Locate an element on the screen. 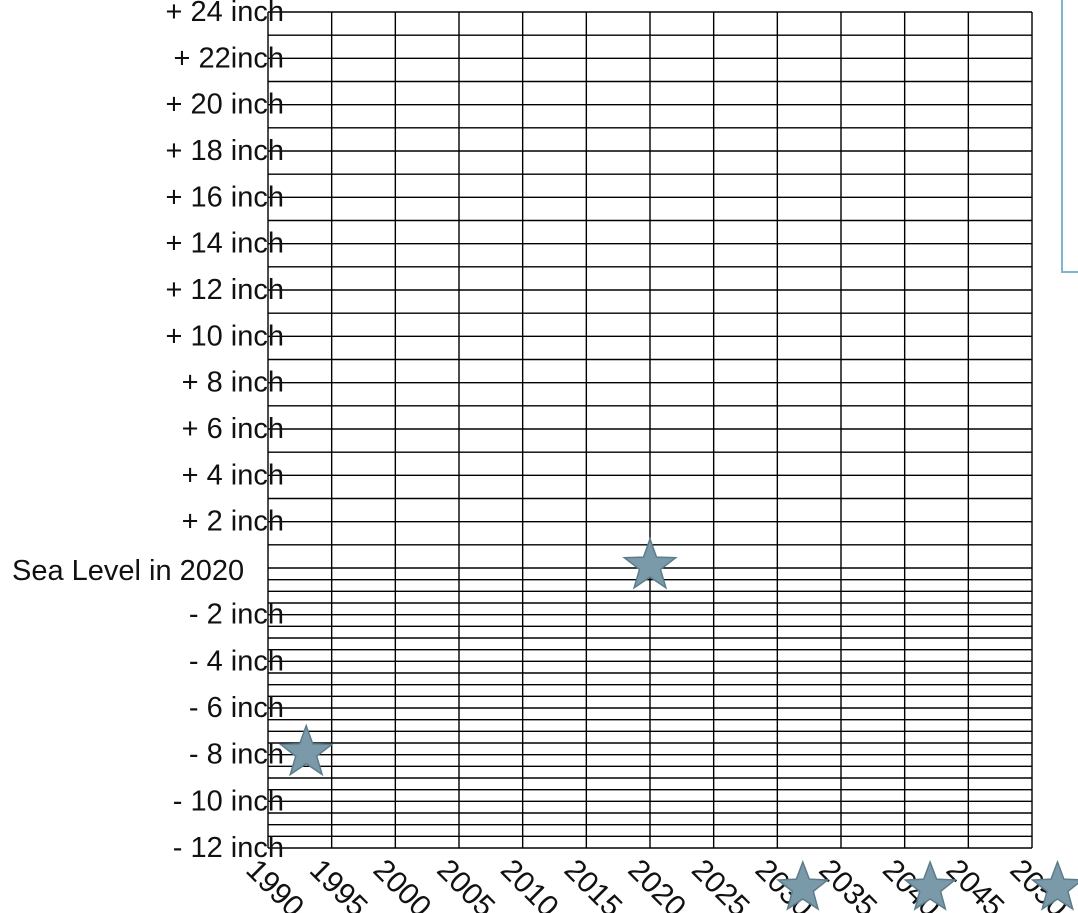 The width and height of the screenshot is (1078, 913). extra-stars is located at coordinates (927, 885).